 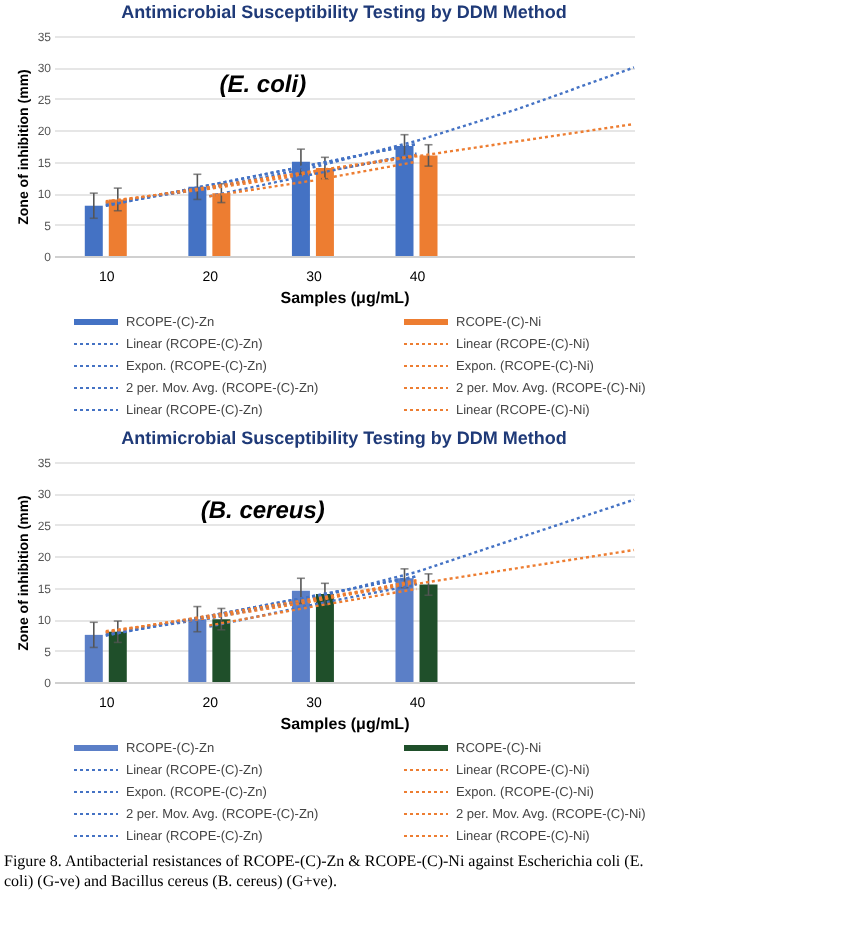 I want to click on caption: Figure 8. Antibacterial resistances of RCOPE-(C)-Zn & RCOPE-(C)-Ni against Escherichia coli (E. coli) (G-ve) and Bacillus cereus (B. cereus) (G+ve)., so click(x=324, y=871).